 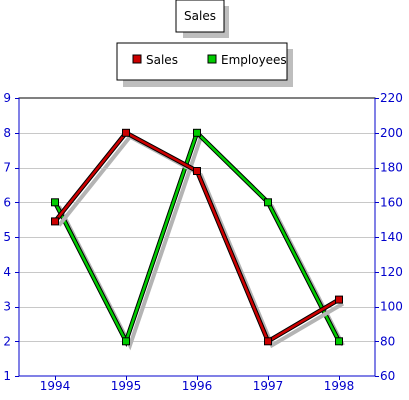 I want to click on y-left-tick-label: 6, so click(x=7, y=202).